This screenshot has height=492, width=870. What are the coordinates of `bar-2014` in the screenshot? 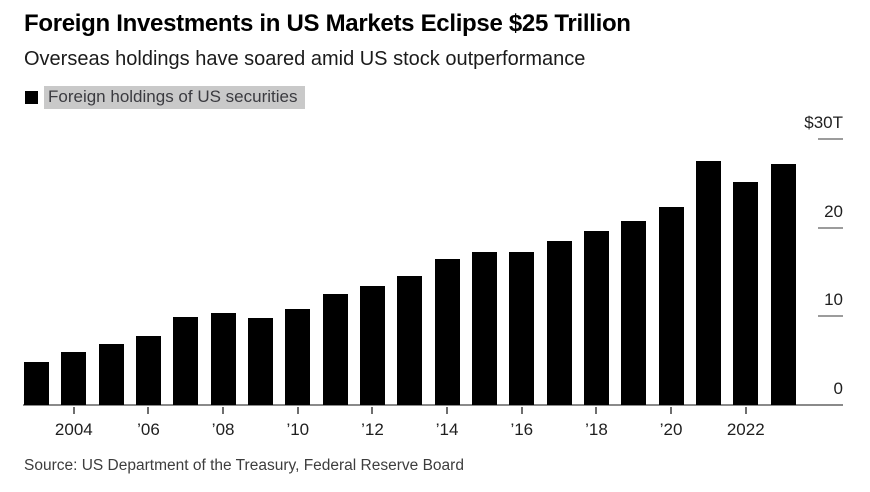 It's located at (447, 331).